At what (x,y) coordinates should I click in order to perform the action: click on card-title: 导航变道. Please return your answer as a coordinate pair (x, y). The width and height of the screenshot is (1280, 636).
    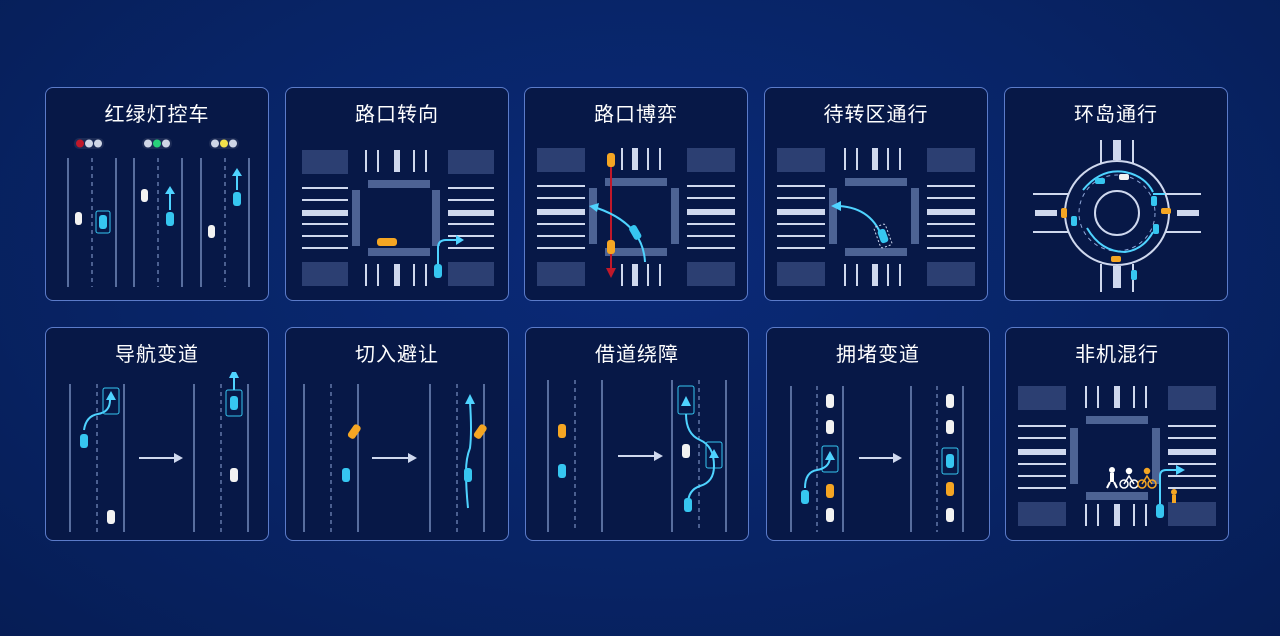
    Looking at the image, I should click on (157, 354).